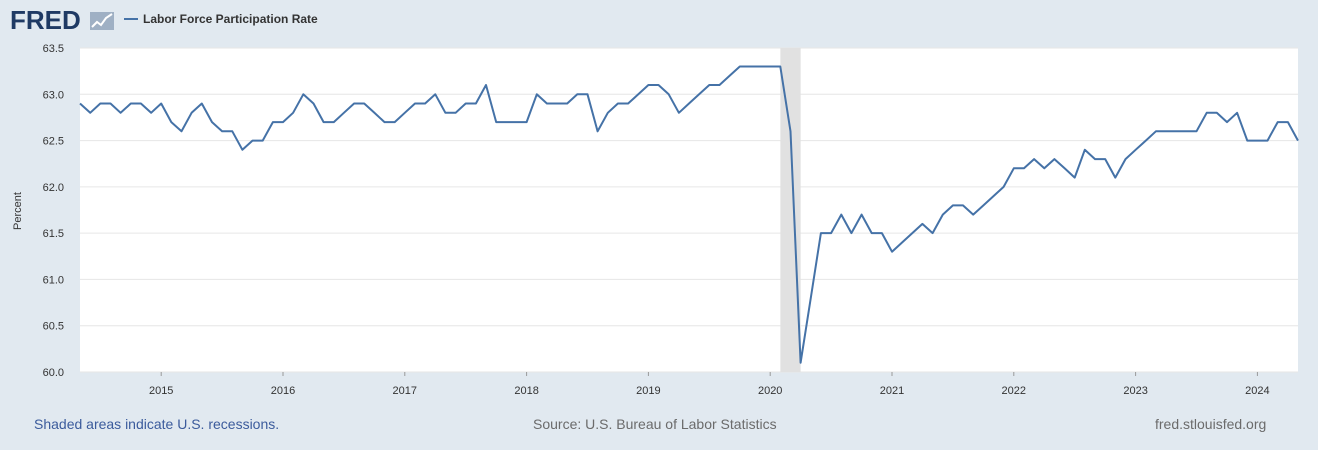 The width and height of the screenshot is (1318, 450). Describe the element at coordinates (53, 327) in the screenshot. I see `y-tick-label: 60.5` at that location.